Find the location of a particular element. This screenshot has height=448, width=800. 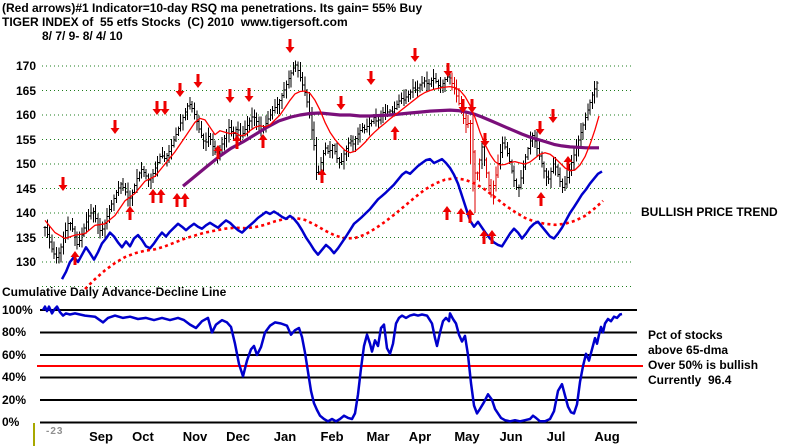

month-label: Feb is located at coordinates (332, 436).